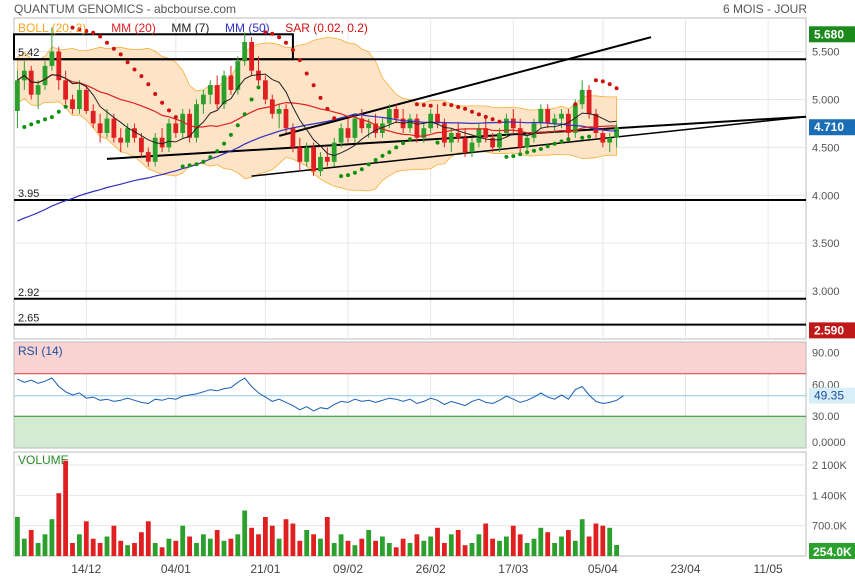 The image size is (855, 579). Describe the element at coordinates (826, 354) in the screenshot. I see `rsi-tick-label: 90.00` at that location.